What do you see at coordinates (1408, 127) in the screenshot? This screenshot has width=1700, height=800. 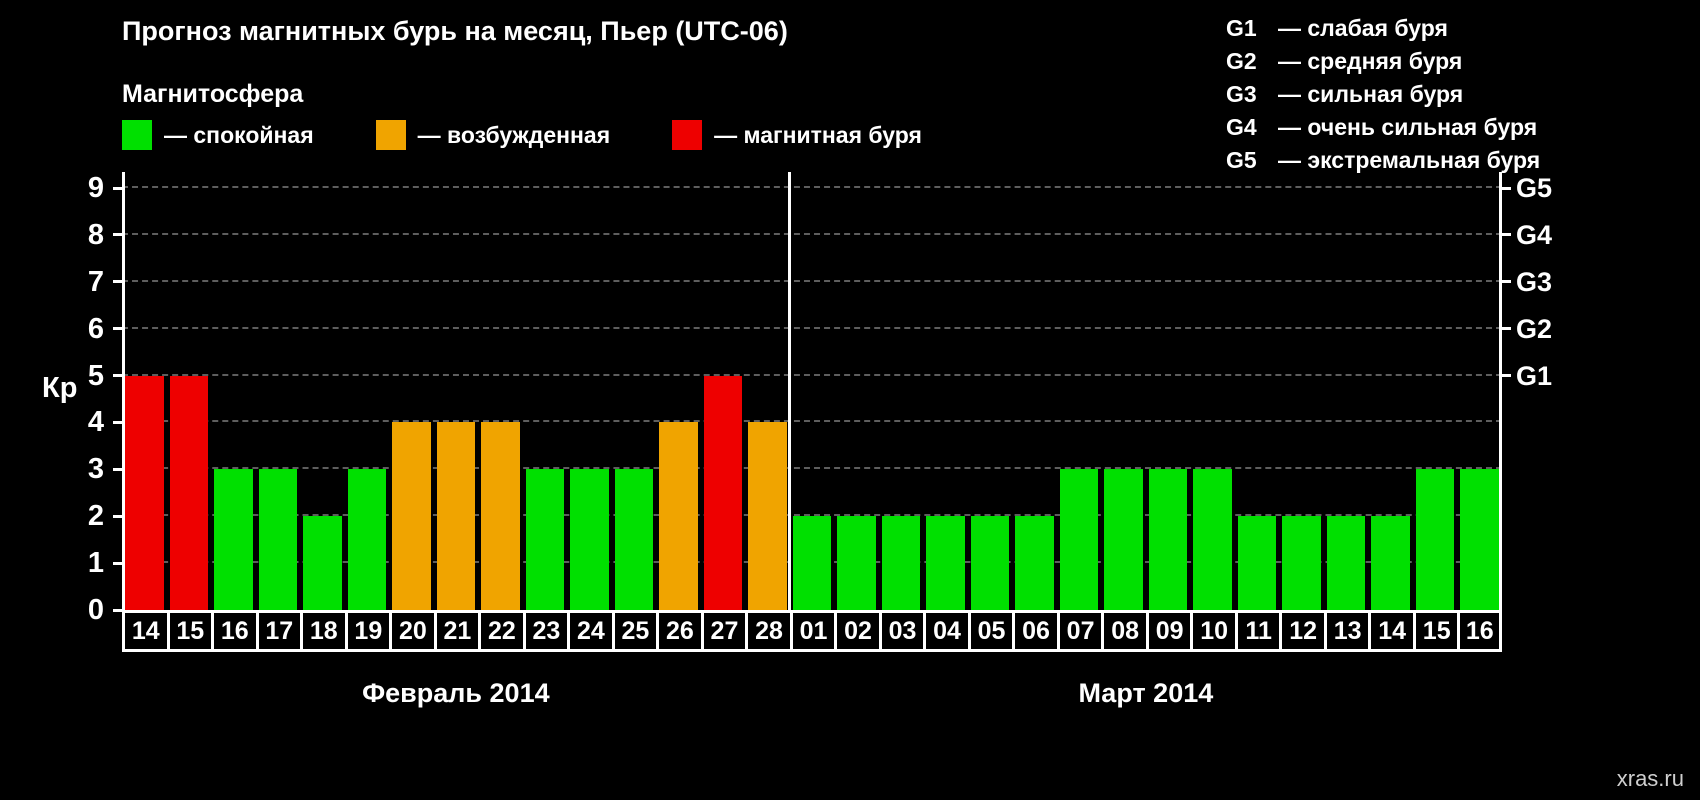 I see `g-legend-desc-G4: — очень сильная буря` at bounding box center [1408, 127].